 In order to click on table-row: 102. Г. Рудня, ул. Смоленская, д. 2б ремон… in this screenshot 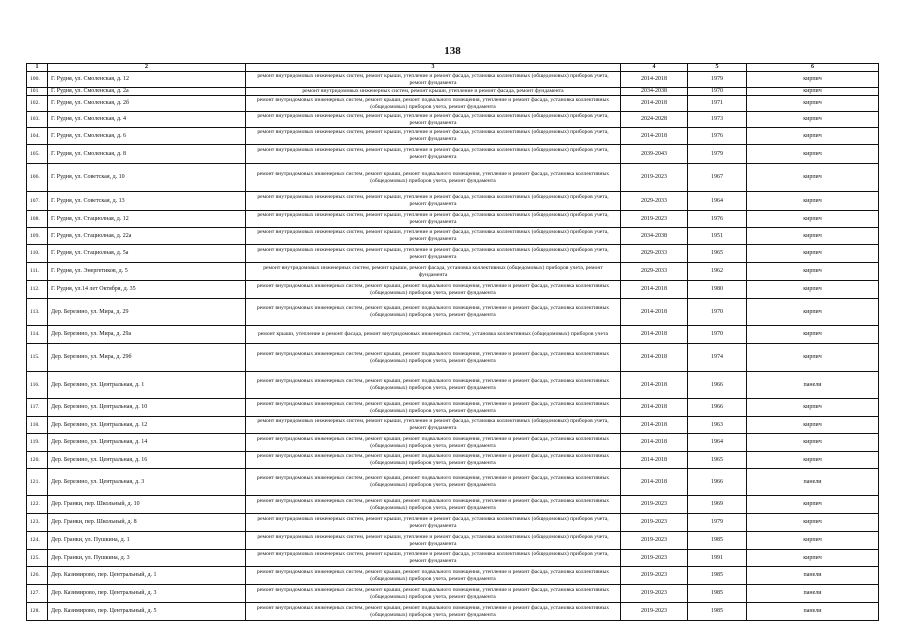, I will do `click(452, 103)`.